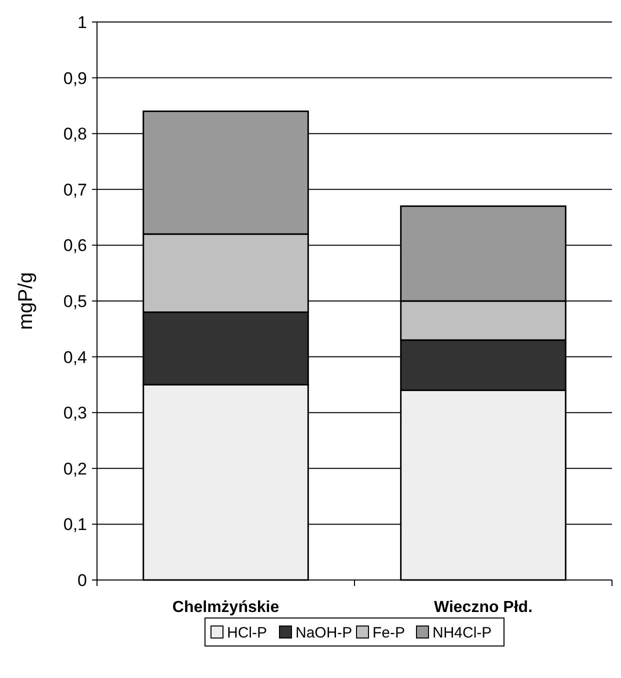 The image size is (621, 678). Describe the element at coordinates (75, 524) in the screenshot. I see `y-tick-label: 0,1` at that location.